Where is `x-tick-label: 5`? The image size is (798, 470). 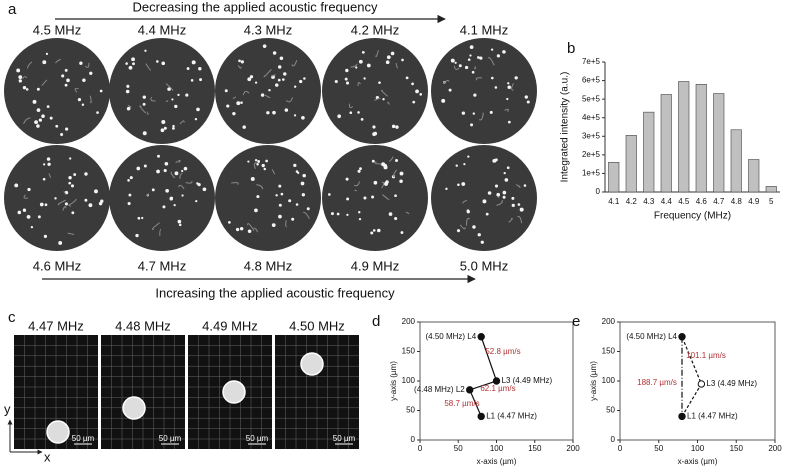
x-tick-label: 5 is located at coordinates (771, 201).